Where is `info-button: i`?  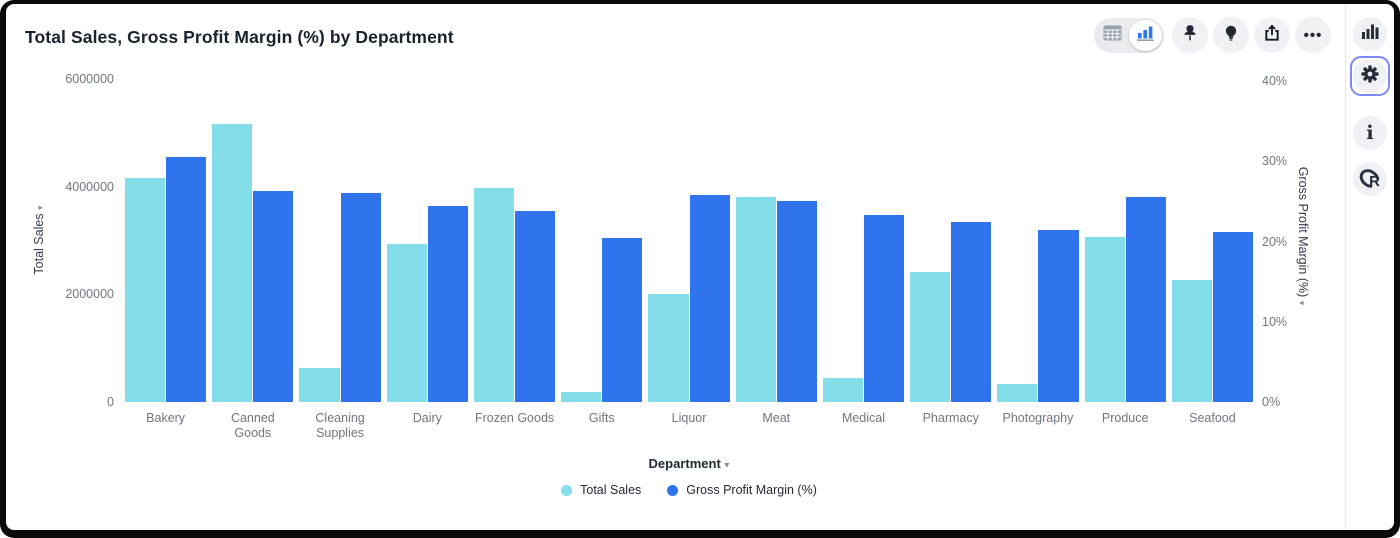
info-button: i is located at coordinates (1370, 133).